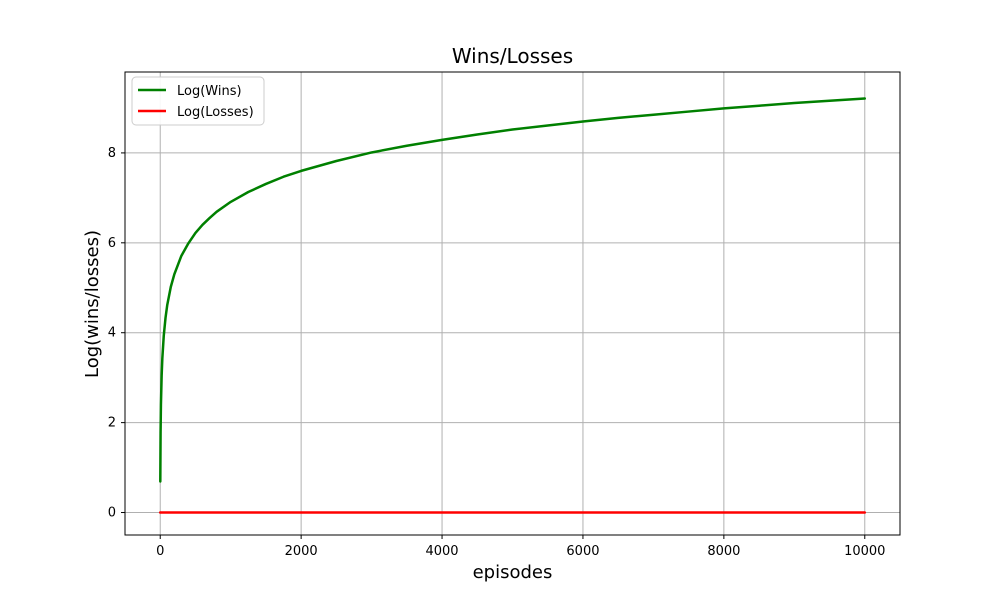 This screenshot has height=604, width=1000. What do you see at coordinates (215, 112) in the screenshot?
I see `legend-label-log-losses: Log(Losses)` at bounding box center [215, 112].